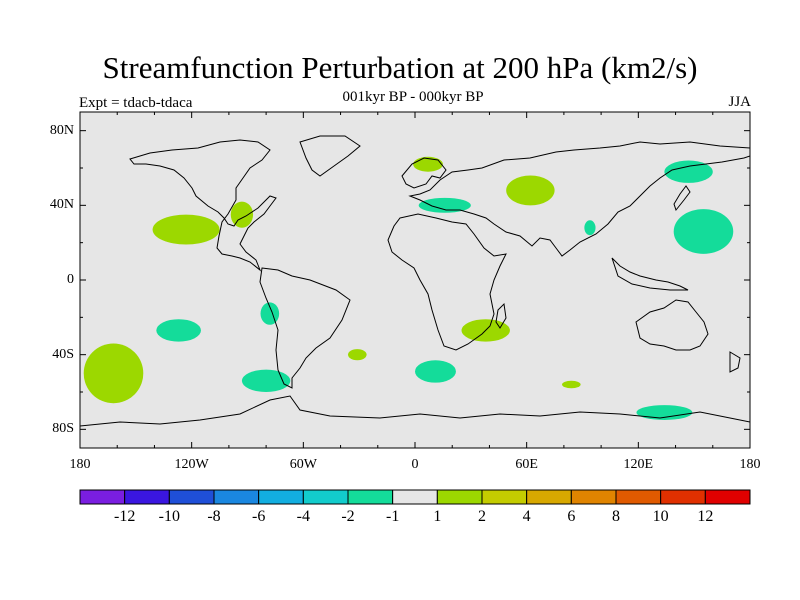 The height and width of the screenshot is (600, 800). What do you see at coordinates (305, 328) in the screenshot?
I see `coastline-south-america` at bounding box center [305, 328].